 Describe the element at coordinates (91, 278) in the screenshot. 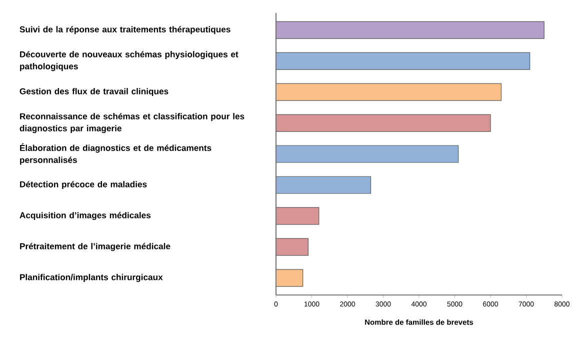

I see `y-tick-label: Planification/implants chirurgicaux` at that location.